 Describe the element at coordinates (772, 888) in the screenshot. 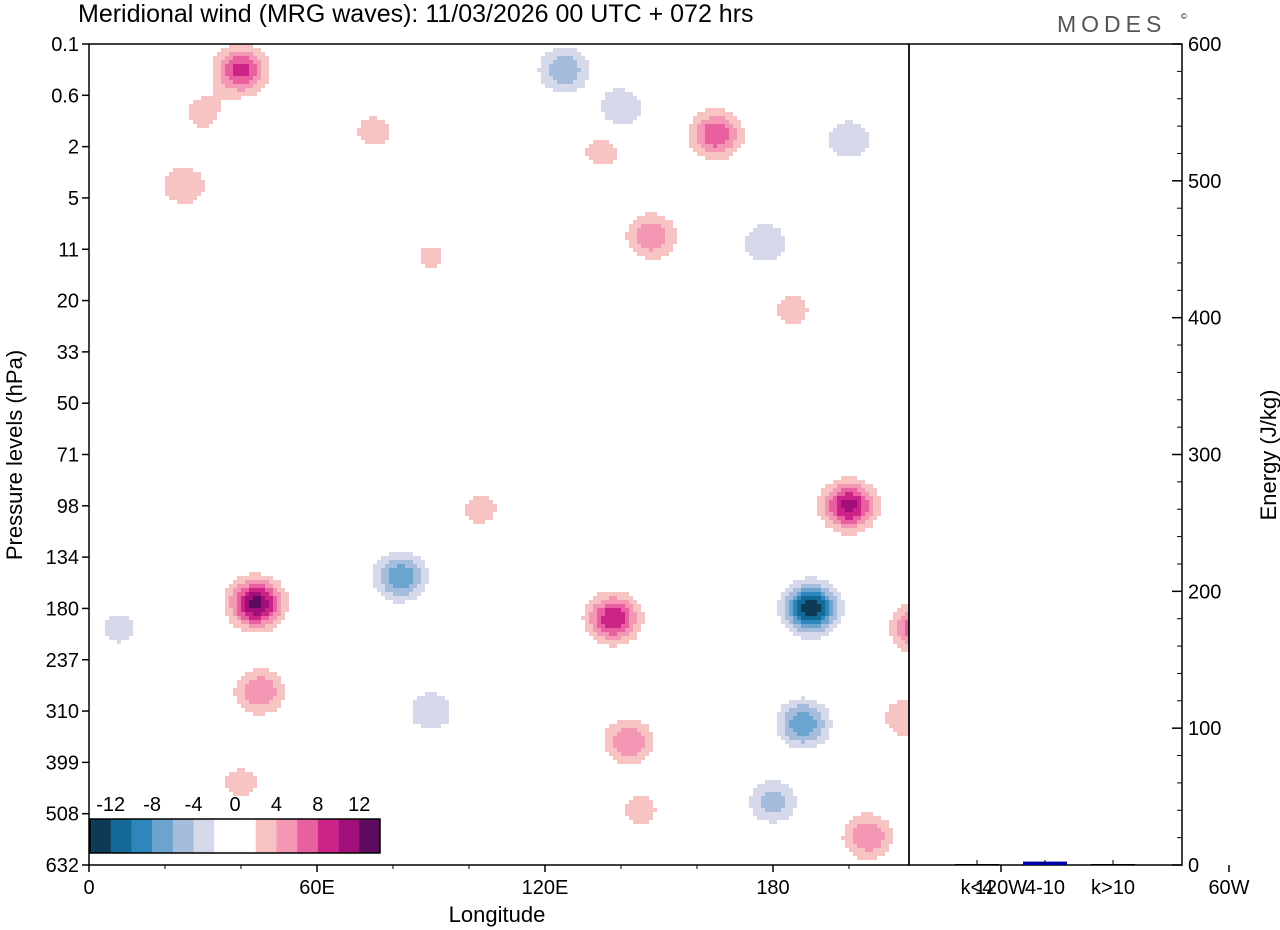

I see `x-tick-label: 180` at that location.